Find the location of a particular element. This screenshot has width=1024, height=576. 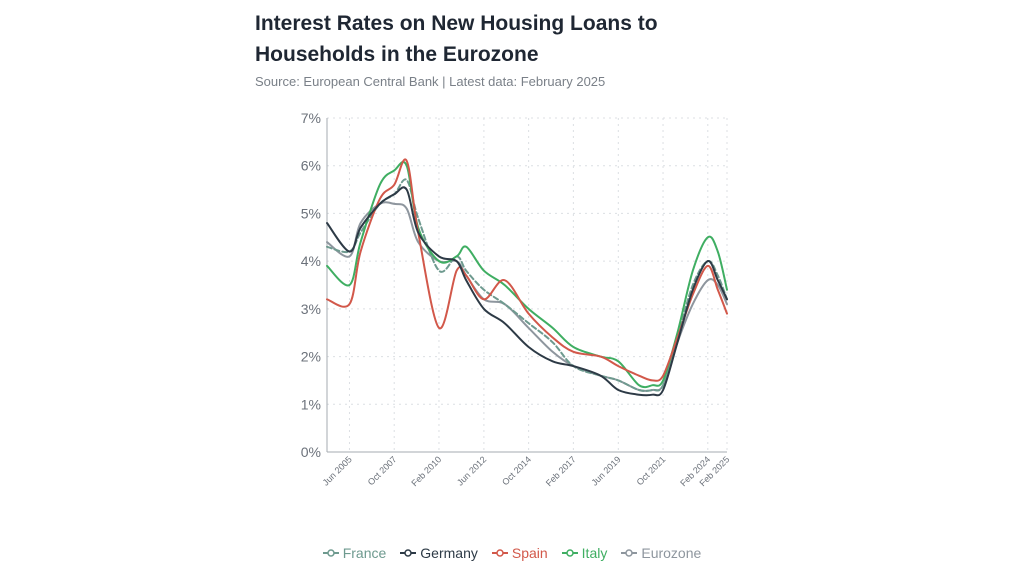

legend-item-spain: Spain is located at coordinates (519, 553).